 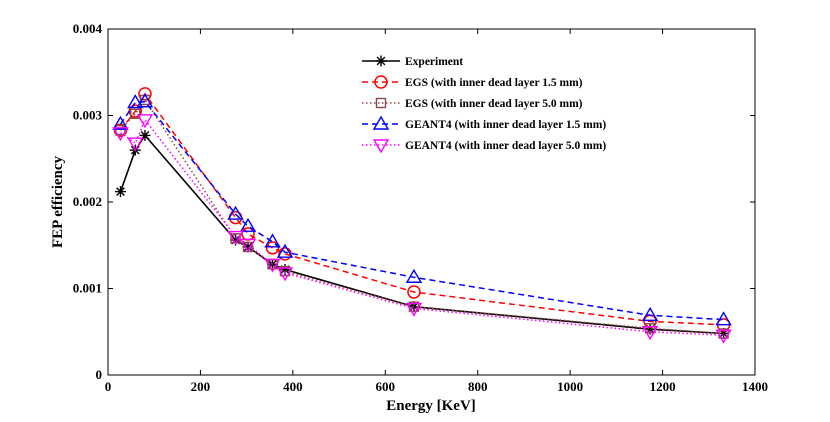 I want to click on legend-item-4: GEANT4 (with inner dead layer 1.5 mm), so click(x=484, y=123).